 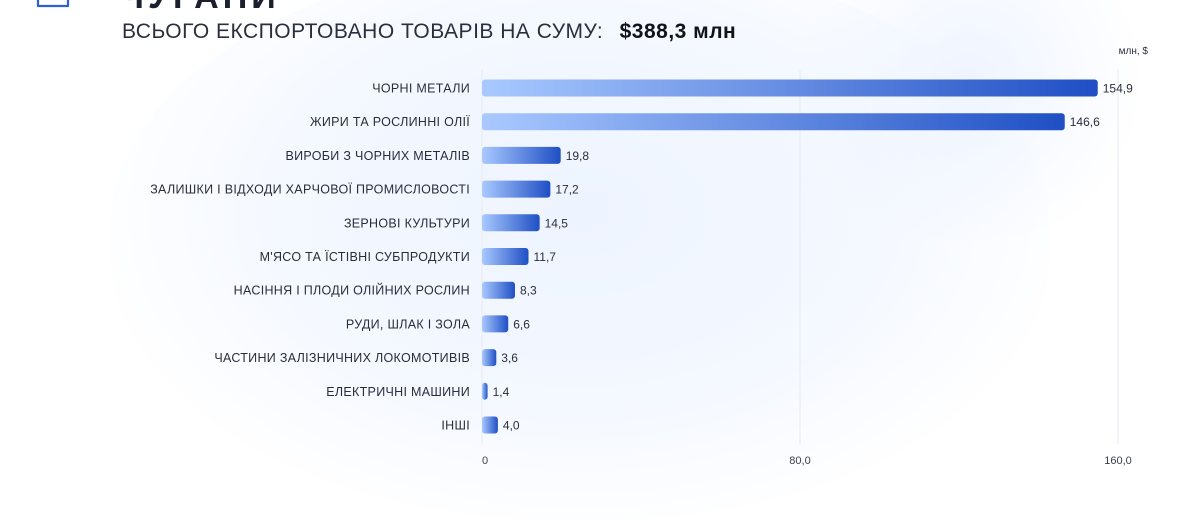 I want to click on page-title: ЧУГАНИ, so click(x=200, y=8).